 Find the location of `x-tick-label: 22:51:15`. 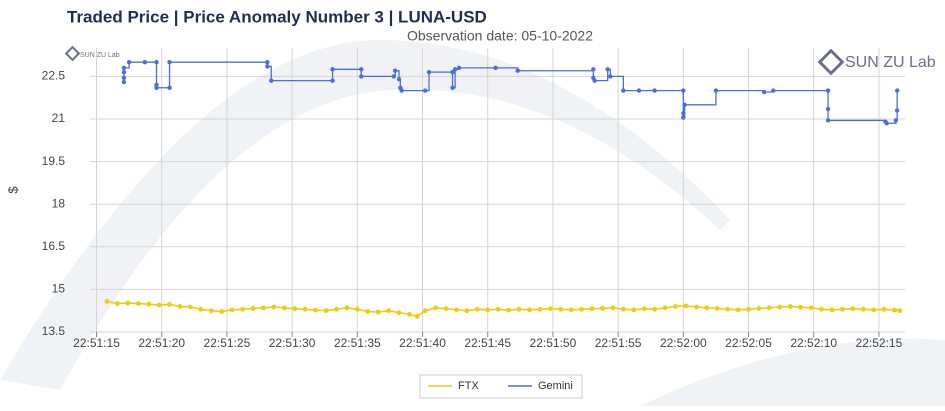

x-tick-label: 22:51:15 is located at coordinates (96, 343).